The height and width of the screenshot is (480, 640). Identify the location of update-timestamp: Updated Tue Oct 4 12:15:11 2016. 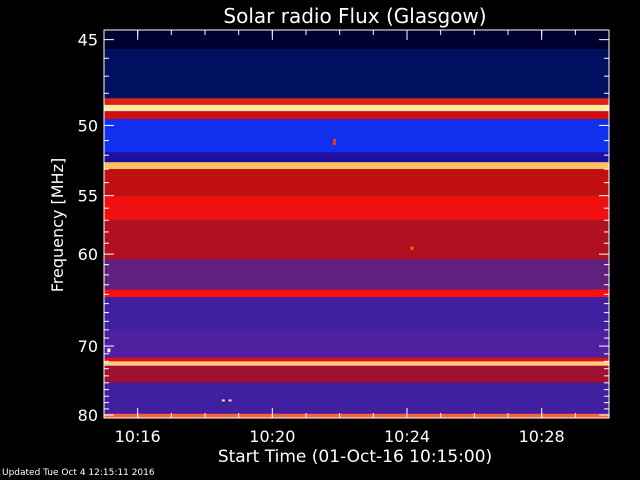
(78, 473).